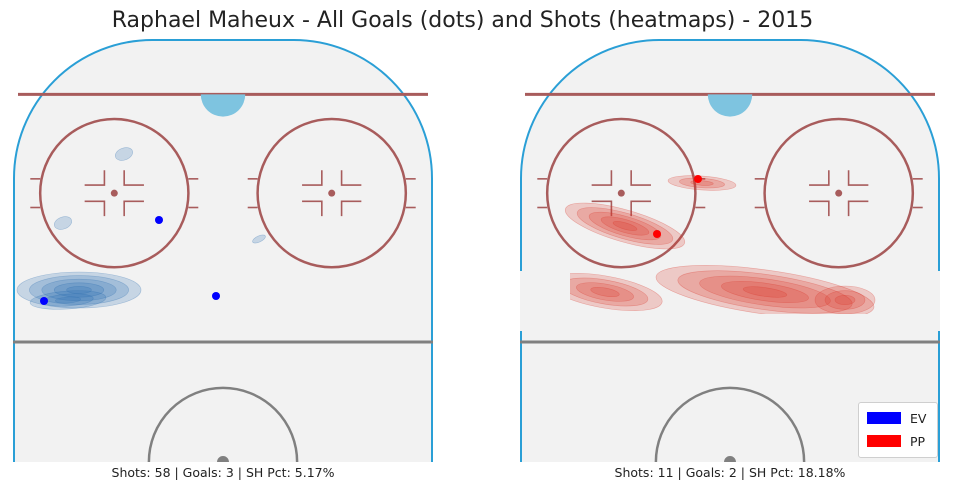  I want to click on legend-item-ev: EV, so click(896, 418).